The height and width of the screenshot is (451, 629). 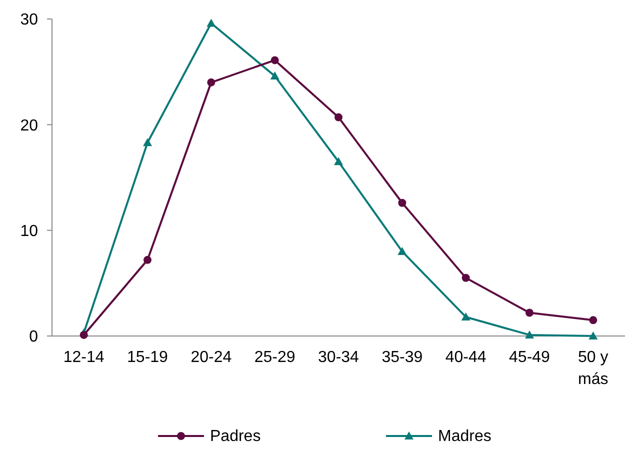 What do you see at coordinates (147, 357) in the screenshot?
I see `x-tick-label: 15-19` at bounding box center [147, 357].